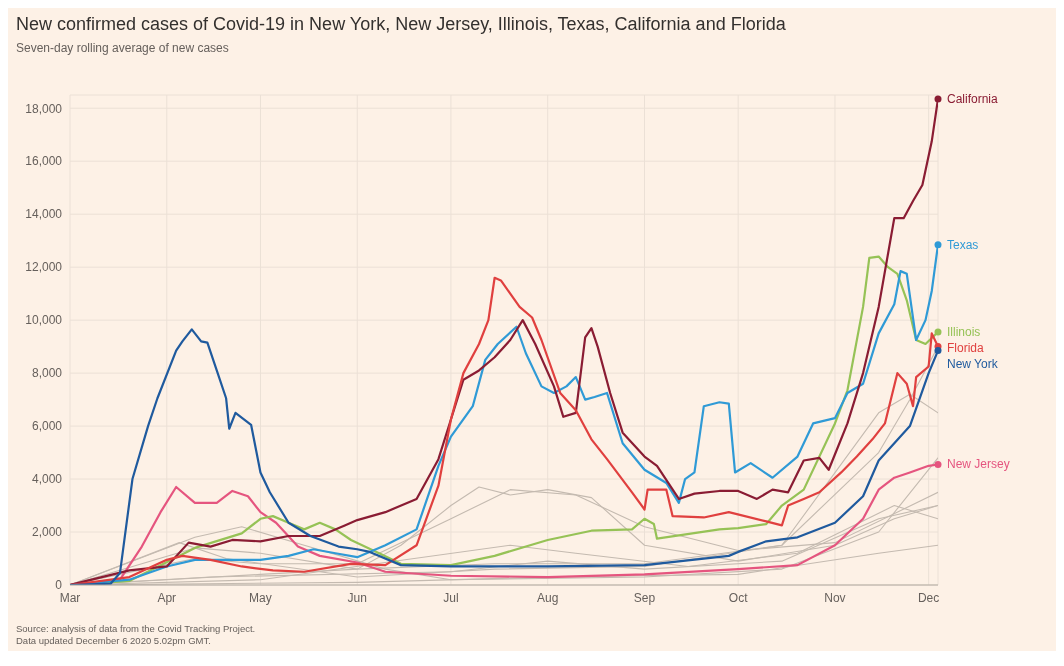  Describe the element at coordinates (114, 641) in the screenshot. I see `text: Data updated December 6 2020 5.02pm GMT.` at that location.